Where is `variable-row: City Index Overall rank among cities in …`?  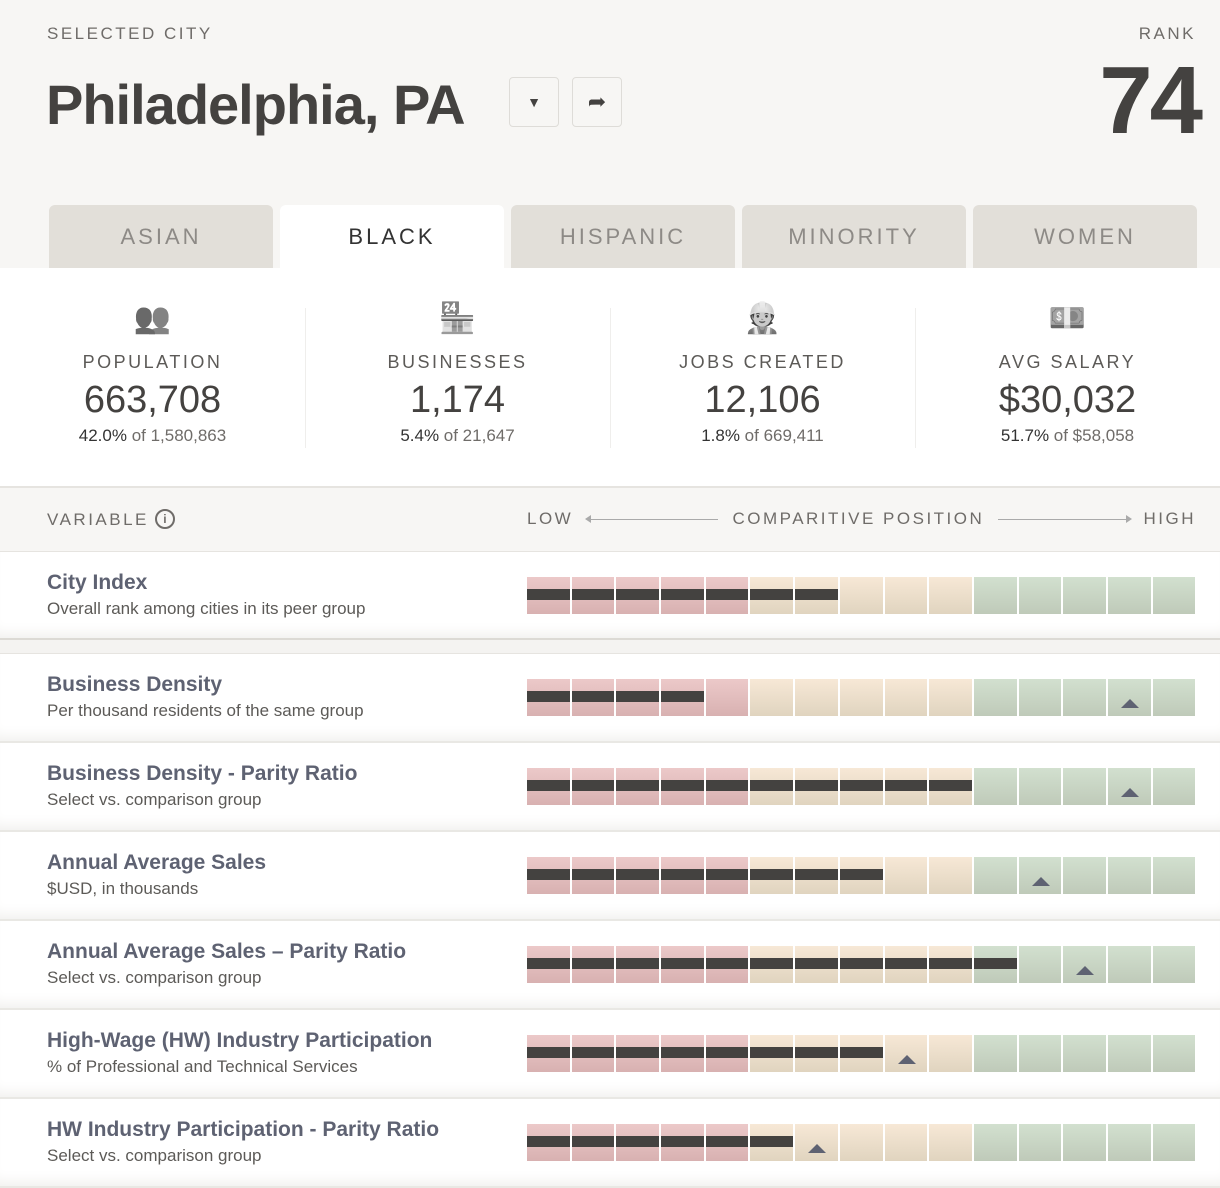 variable-row: City Index Overall rank among cities in … is located at coordinates (610, 596).